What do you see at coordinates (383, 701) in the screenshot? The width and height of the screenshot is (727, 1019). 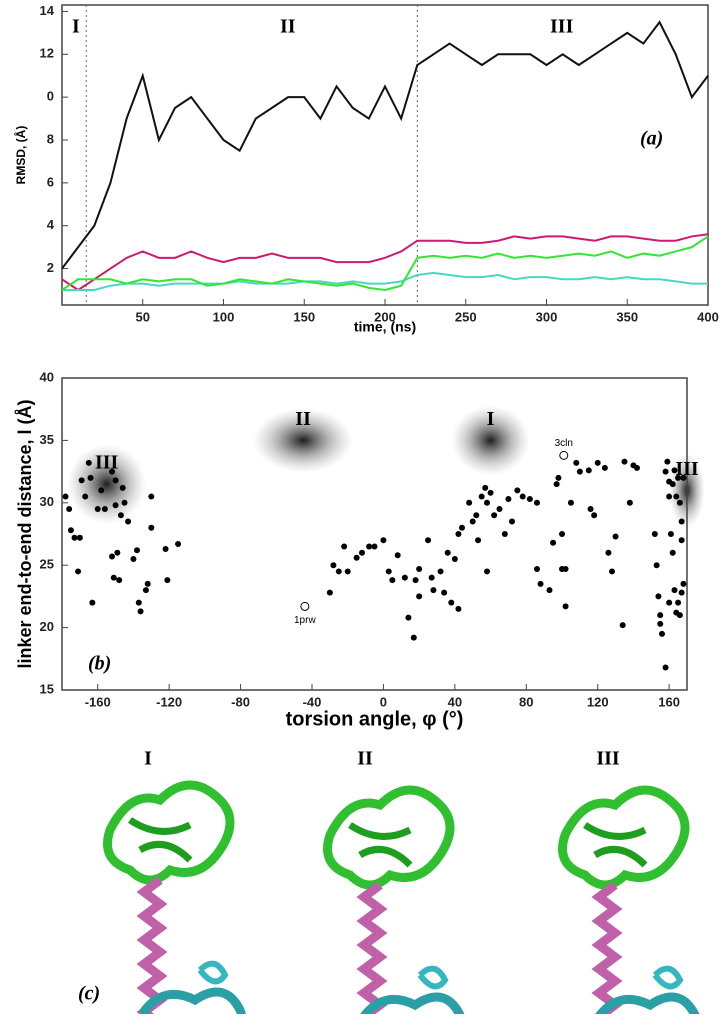 I see `x-tick-label: 0` at bounding box center [383, 701].